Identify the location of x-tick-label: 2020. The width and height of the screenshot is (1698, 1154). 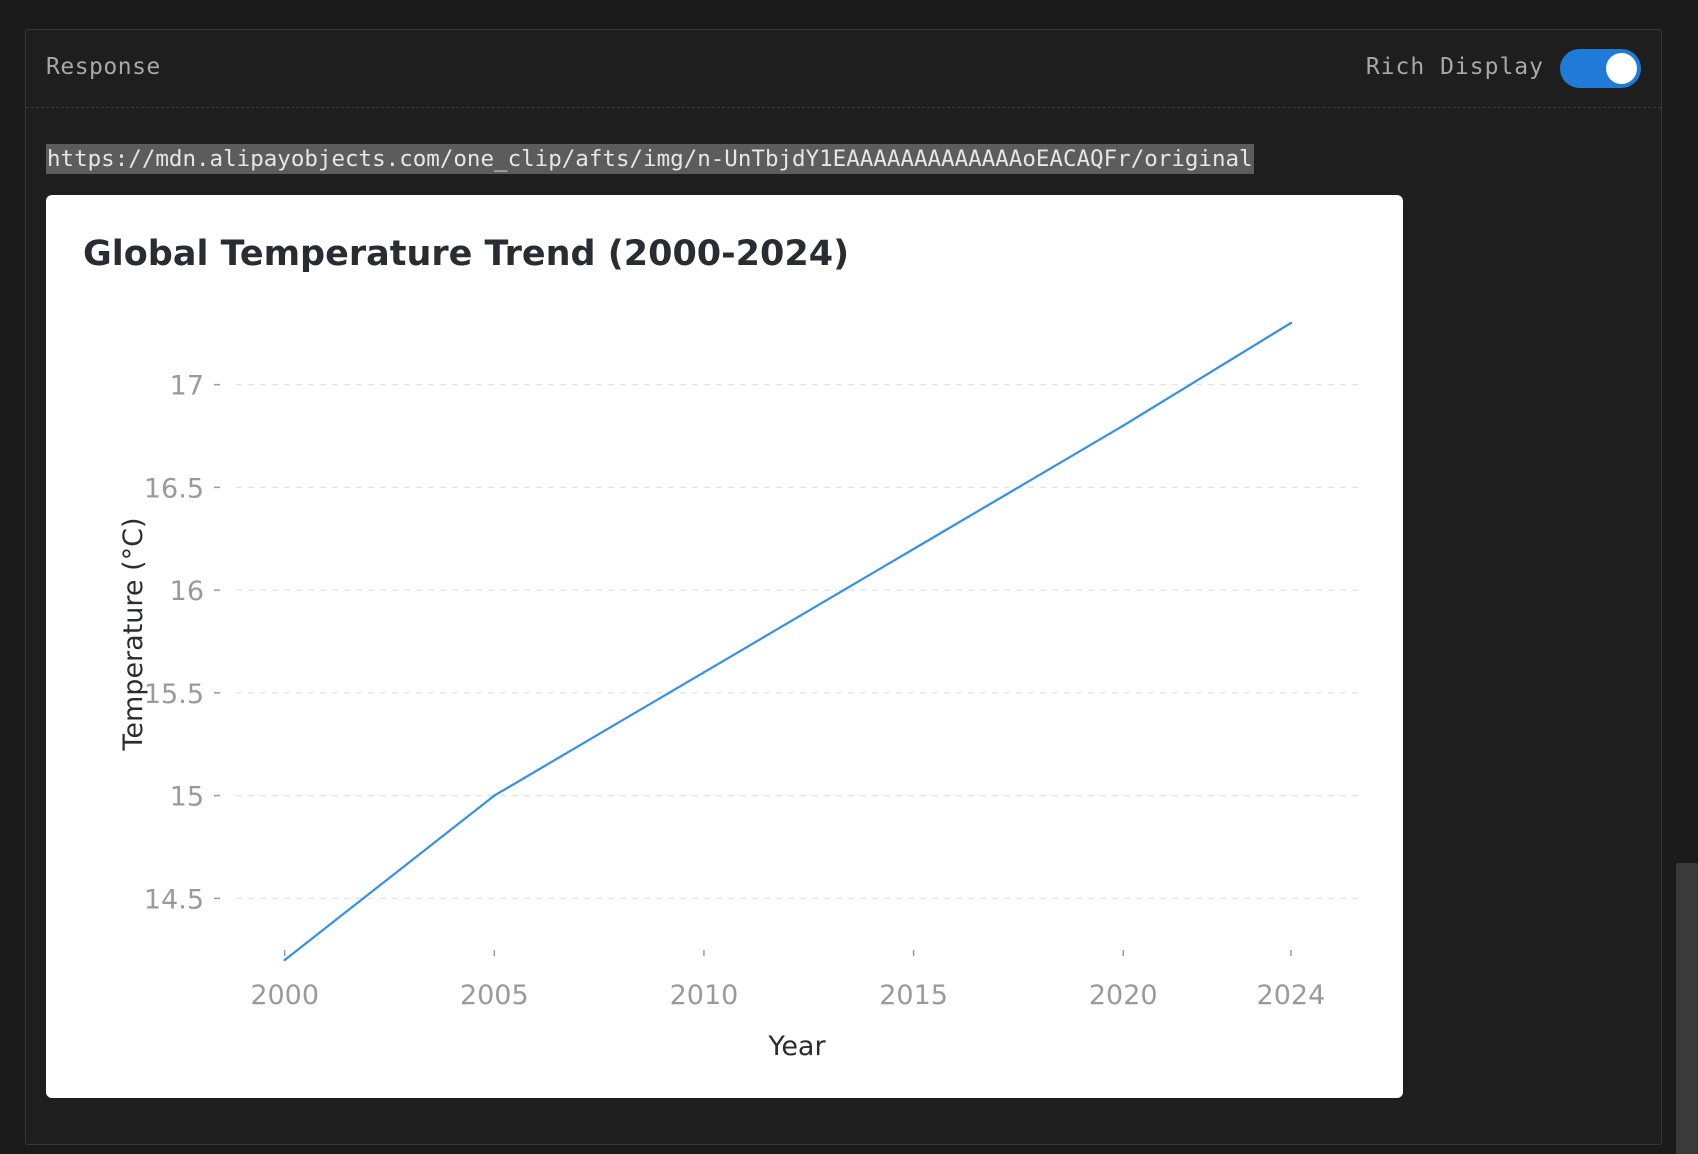
(1123, 995).